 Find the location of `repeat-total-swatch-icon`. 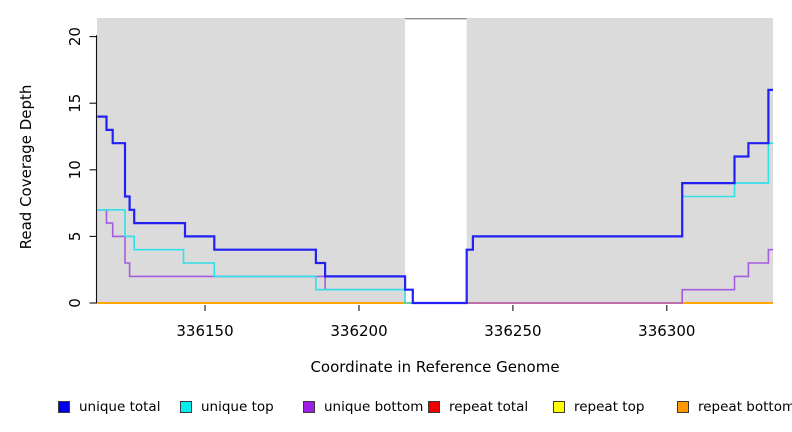

repeat-total-swatch-icon is located at coordinates (434, 407).